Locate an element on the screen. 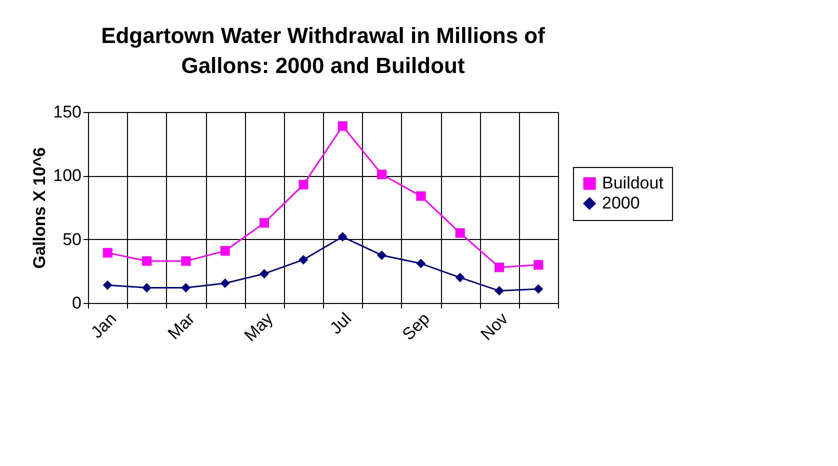 The image size is (838, 466). legend-label: Buildout is located at coordinates (633, 183).